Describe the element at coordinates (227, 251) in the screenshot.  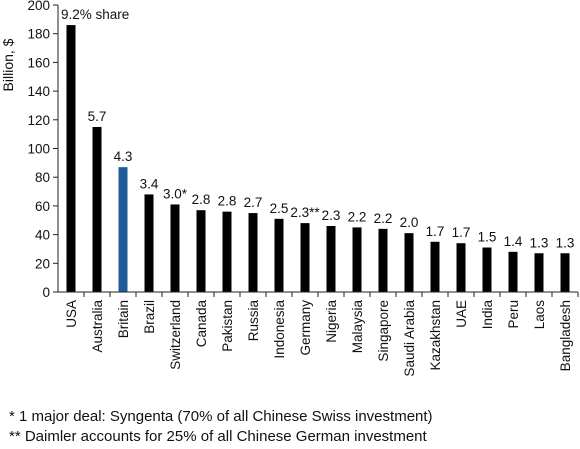
I see `bar-pakistan` at that location.